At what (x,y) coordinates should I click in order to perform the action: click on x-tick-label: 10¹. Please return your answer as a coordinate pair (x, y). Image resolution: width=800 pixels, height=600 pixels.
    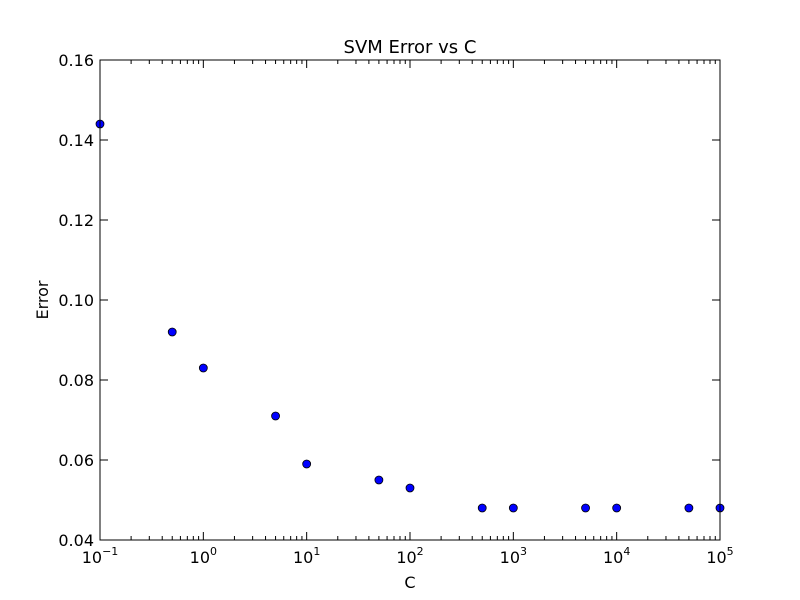
    Looking at the image, I should click on (306, 556).